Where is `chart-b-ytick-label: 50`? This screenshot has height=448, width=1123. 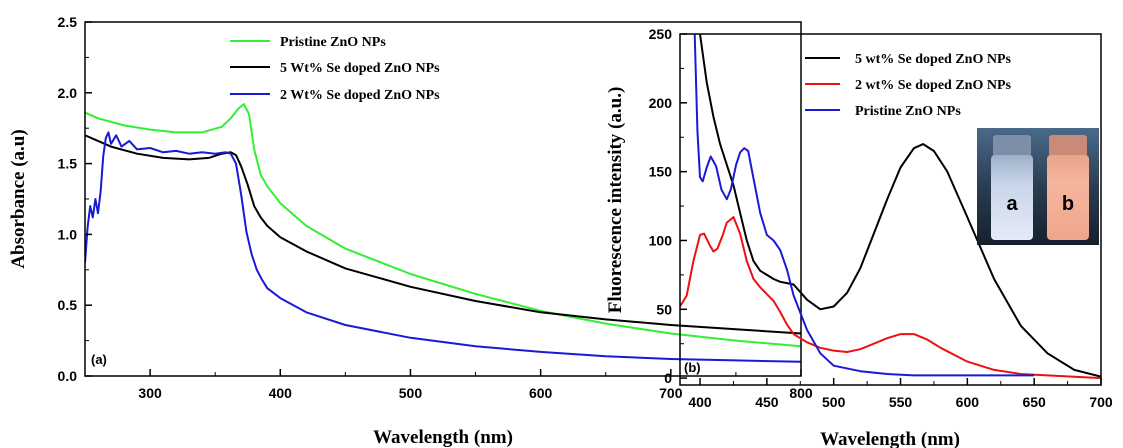
chart-b-ytick-label: 50 is located at coordinates (664, 309).